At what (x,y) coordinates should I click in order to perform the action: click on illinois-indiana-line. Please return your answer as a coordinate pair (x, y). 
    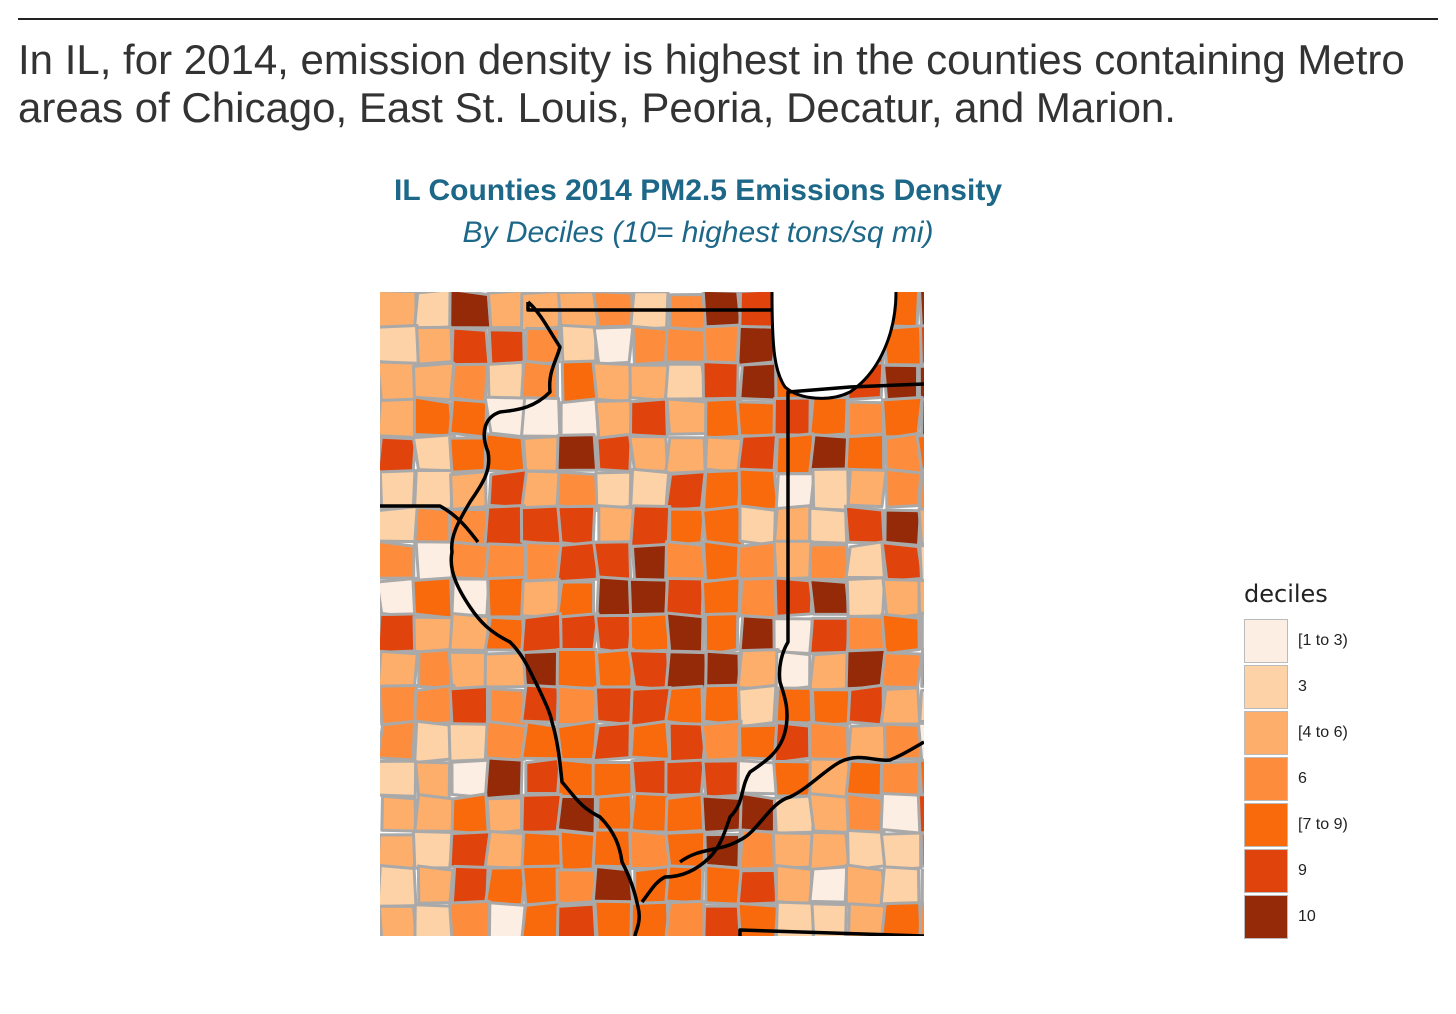
    Looking at the image, I should click on (715, 652).